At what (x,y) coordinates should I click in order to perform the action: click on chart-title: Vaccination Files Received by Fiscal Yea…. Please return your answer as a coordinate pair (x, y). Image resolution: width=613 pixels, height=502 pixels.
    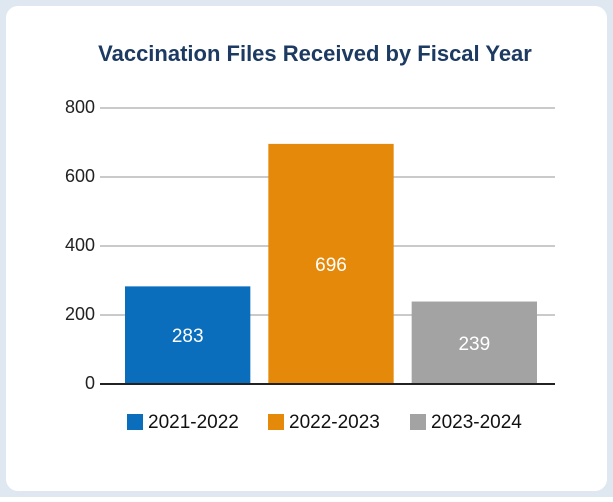
    Looking at the image, I should click on (315, 53).